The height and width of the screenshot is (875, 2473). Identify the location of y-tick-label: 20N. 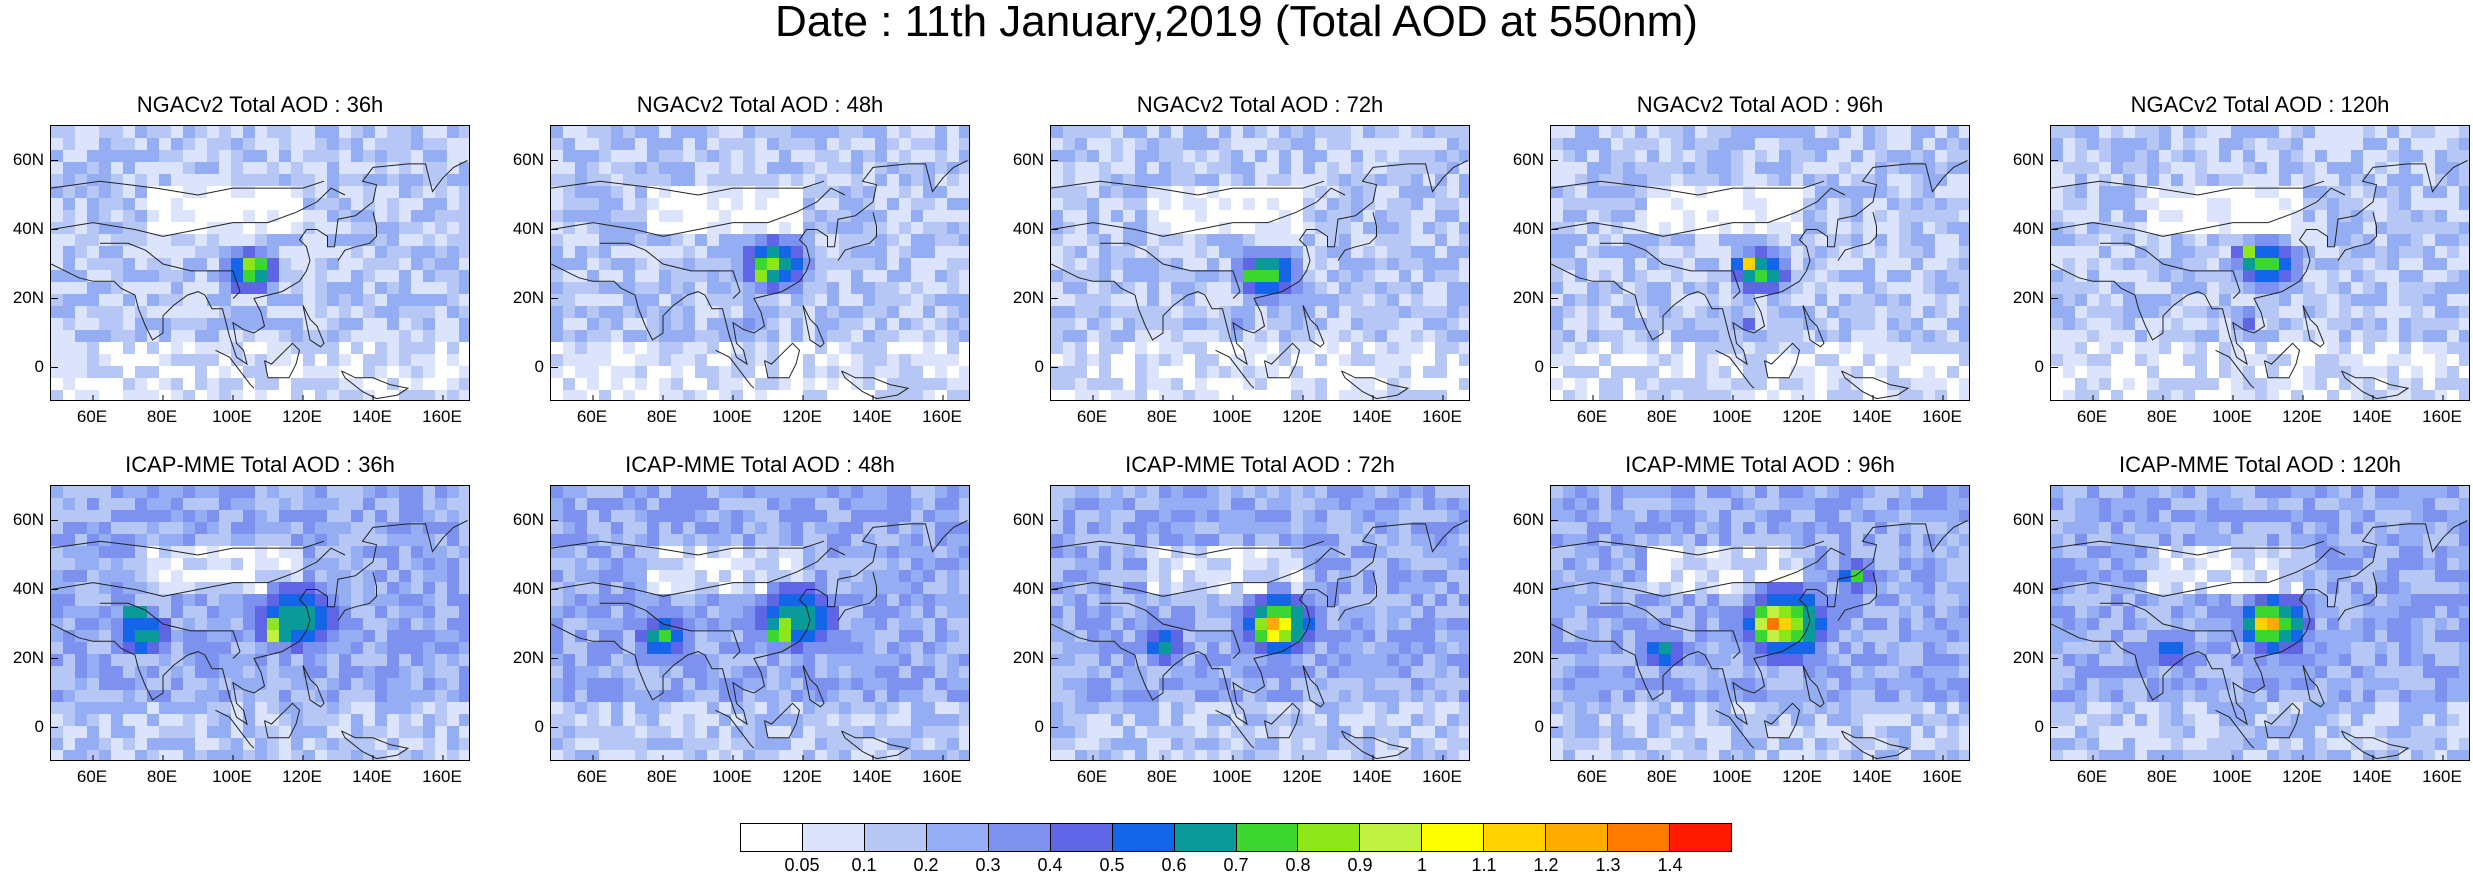
(22, 298).